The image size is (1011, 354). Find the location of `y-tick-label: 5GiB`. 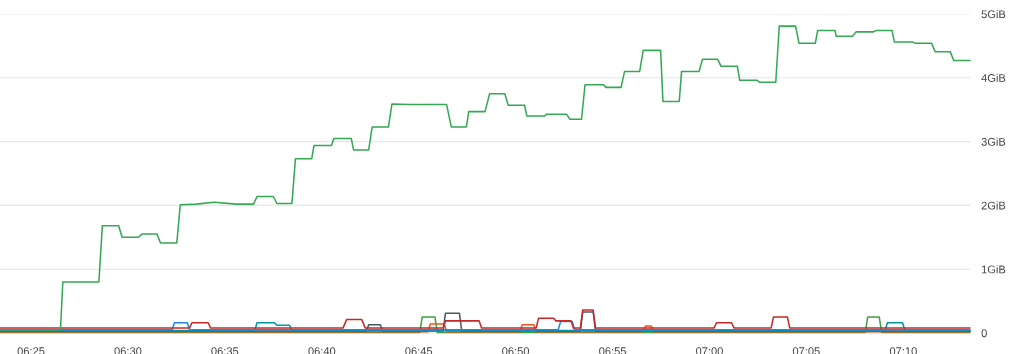

y-tick-label: 5GiB is located at coordinates (993, 14).